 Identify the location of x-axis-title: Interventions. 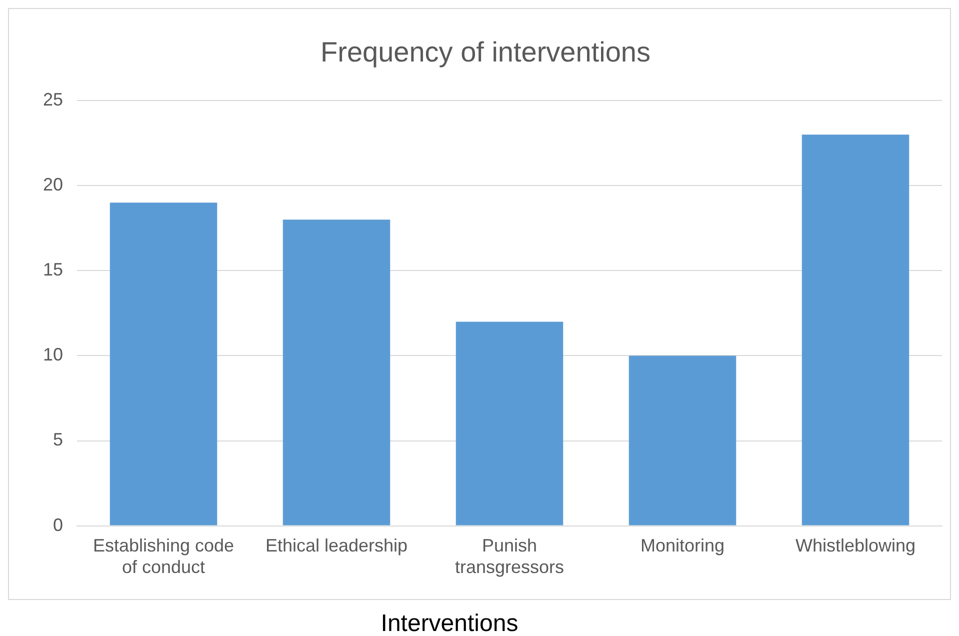
(450, 623).